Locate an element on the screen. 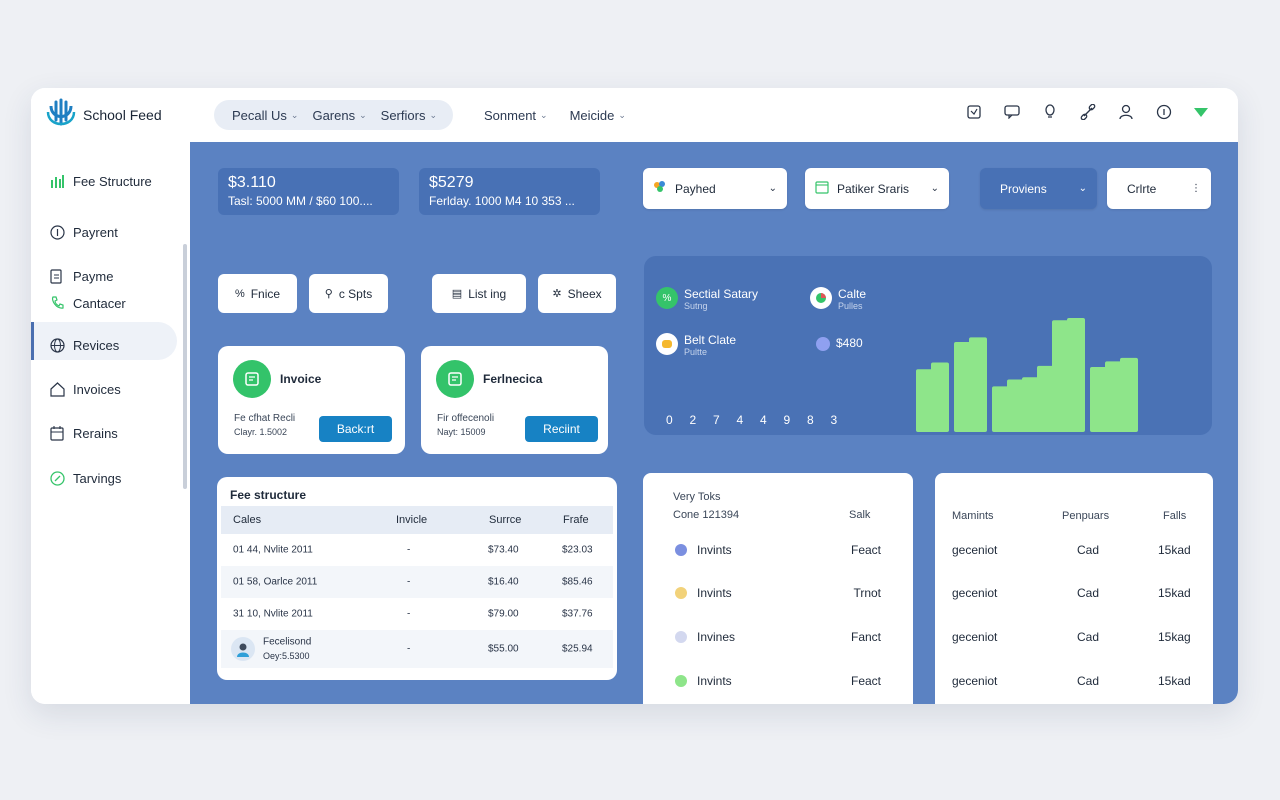 The height and width of the screenshot is (800, 1280). card-action-button: Back:rt is located at coordinates (355, 429).